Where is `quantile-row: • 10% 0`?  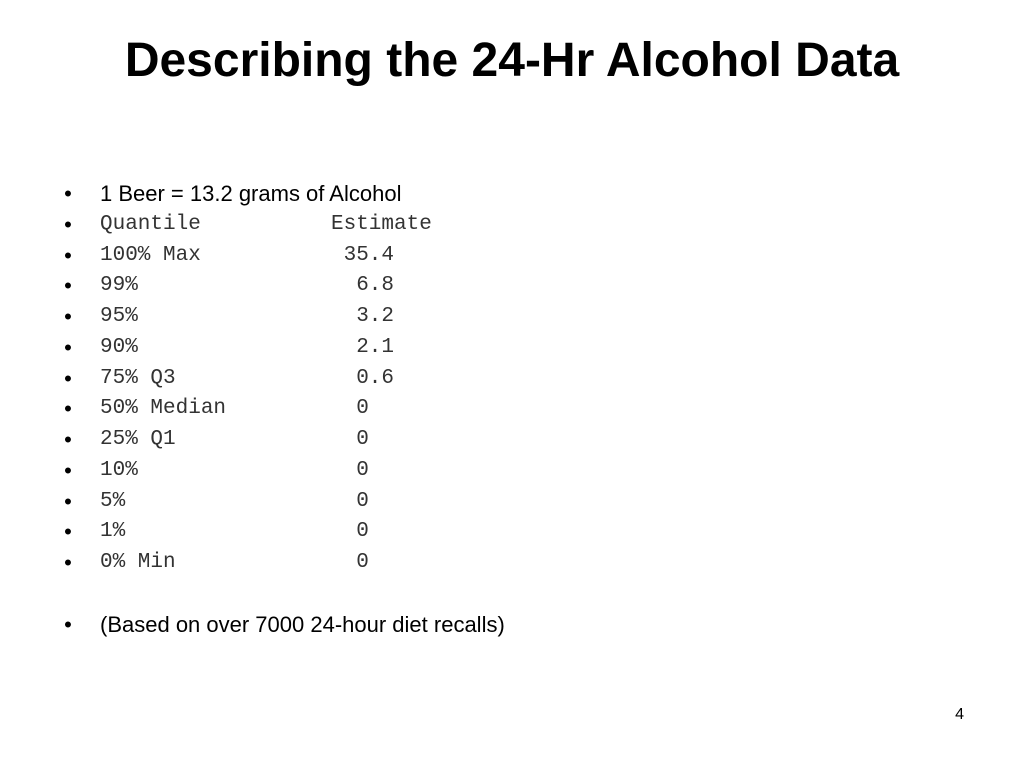
quantile-row: • 10% 0 is located at coordinates (510, 471).